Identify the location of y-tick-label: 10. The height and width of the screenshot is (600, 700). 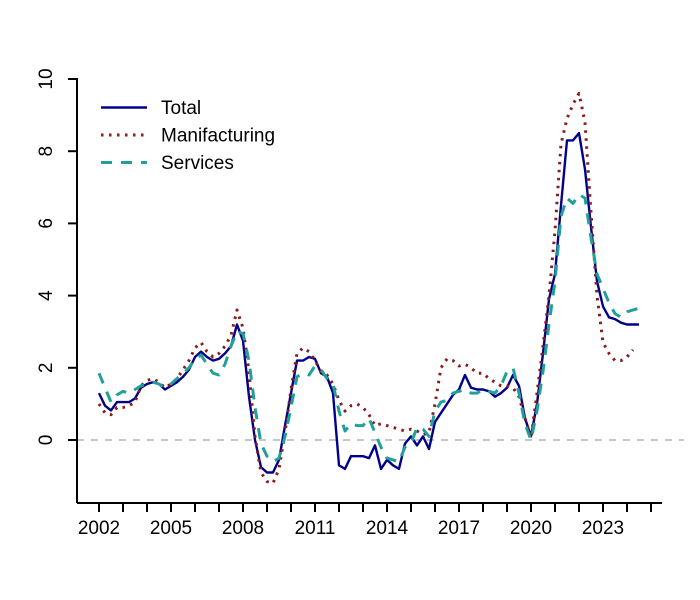
(46, 78).